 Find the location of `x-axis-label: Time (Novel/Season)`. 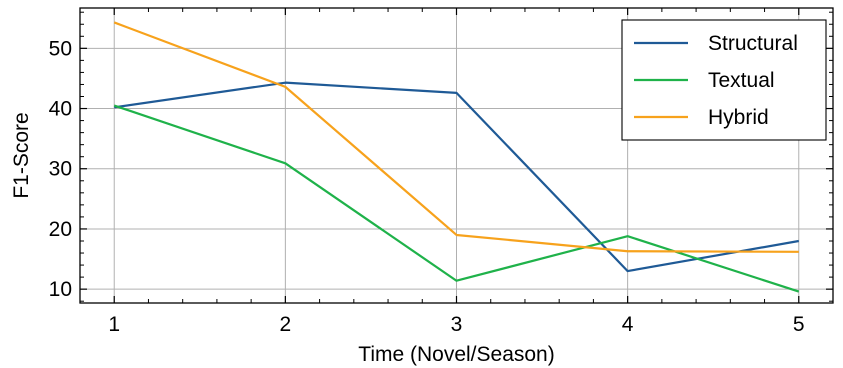

x-axis-label: Time (Novel/Season) is located at coordinates (456, 354).